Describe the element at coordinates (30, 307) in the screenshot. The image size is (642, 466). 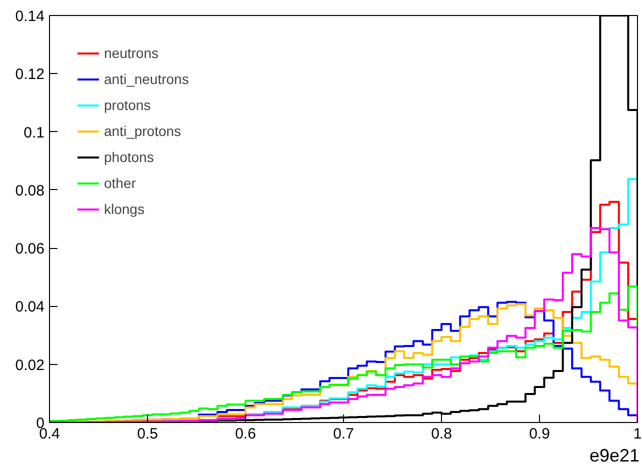
I see `y-tick-label: 0.04` at that location.